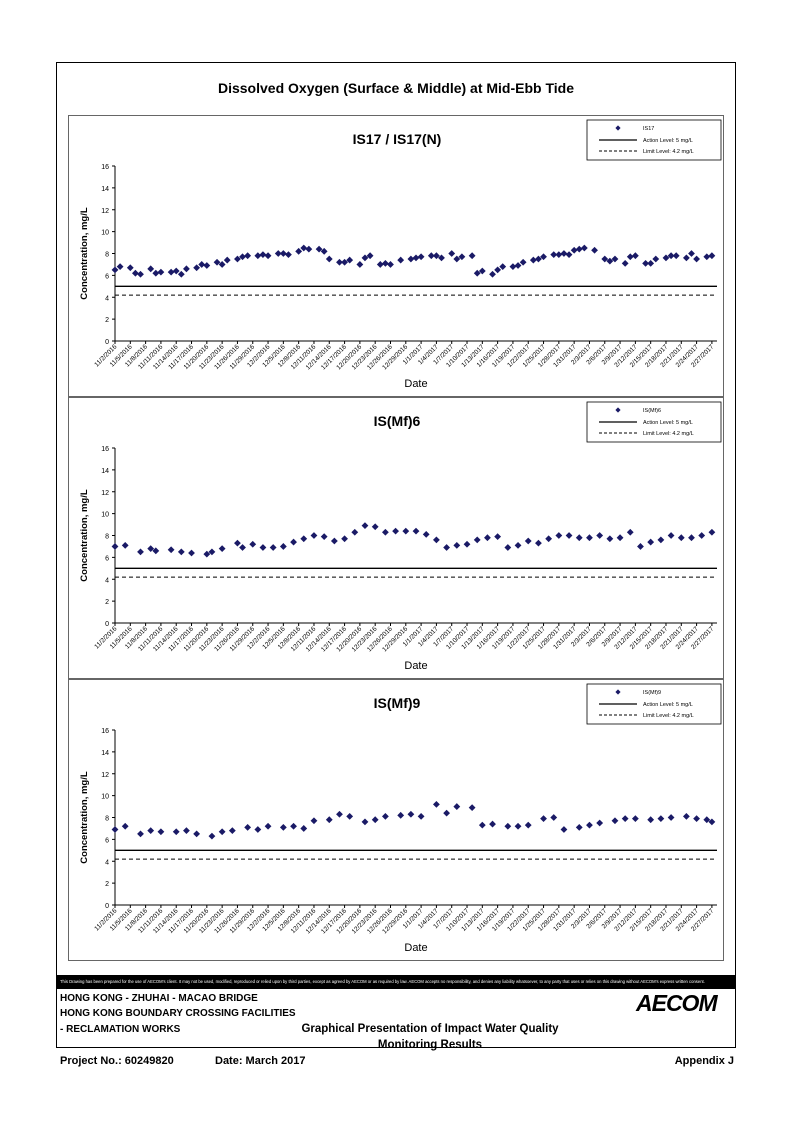 The height and width of the screenshot is (1122, 794). Describe the element at coordinates (120, 1029) in the screenshot. I see `project-line-3: - RECLAMATION WORKS` at that location.